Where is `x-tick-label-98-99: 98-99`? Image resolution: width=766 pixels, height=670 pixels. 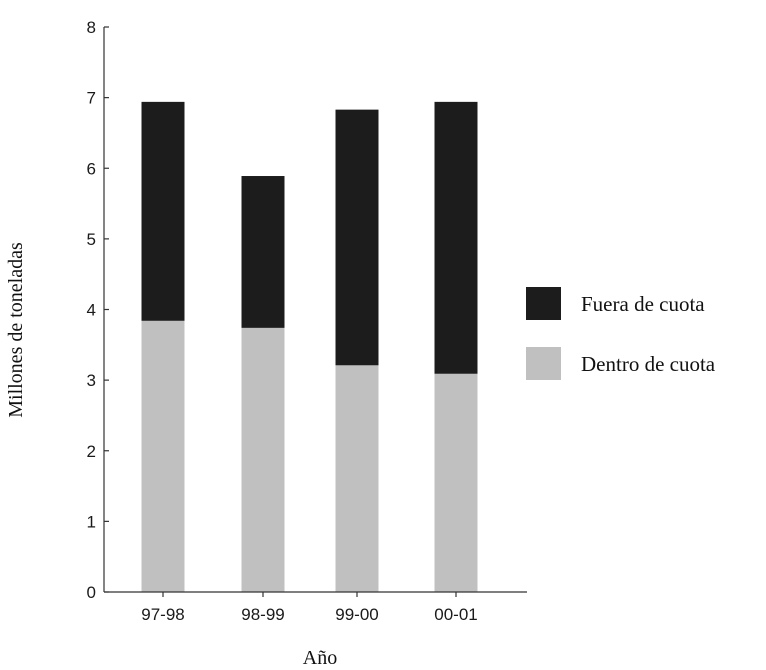
x-tick-label-98-99: 98-99 is located at coordinates (262, 614).